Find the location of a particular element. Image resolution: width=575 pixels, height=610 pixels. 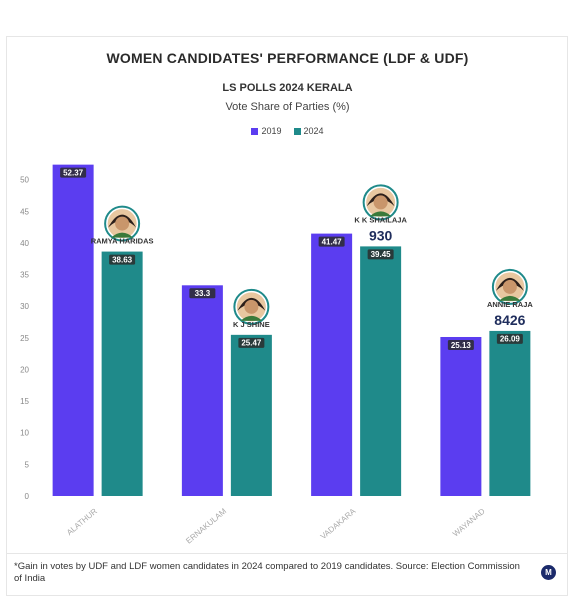

x-tick-label: WAYANAD is located at coordinates (469, 522).